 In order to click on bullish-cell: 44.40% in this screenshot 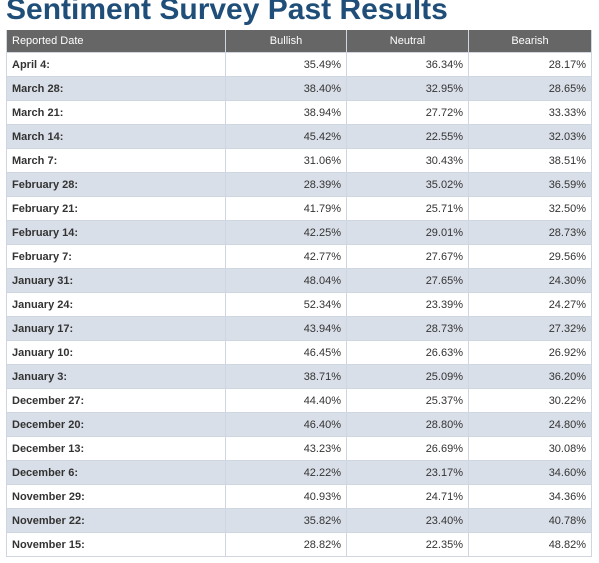, I will do `click(286, 400)`.